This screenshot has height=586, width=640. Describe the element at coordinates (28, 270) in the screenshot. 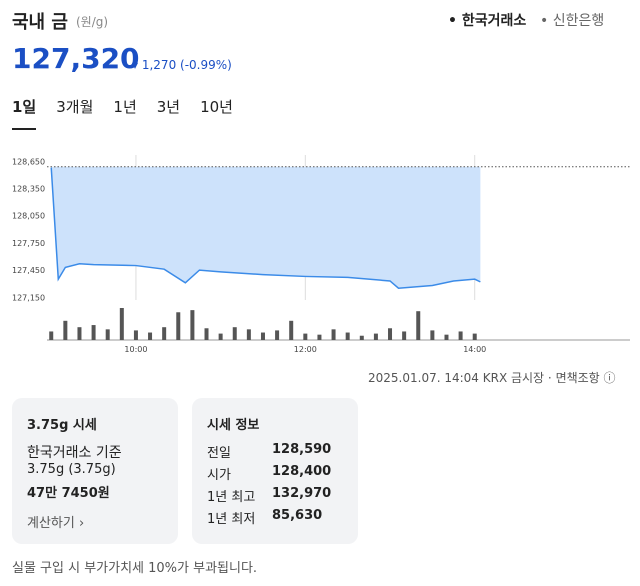

I see `y-tick-label: 127,450` at that location.